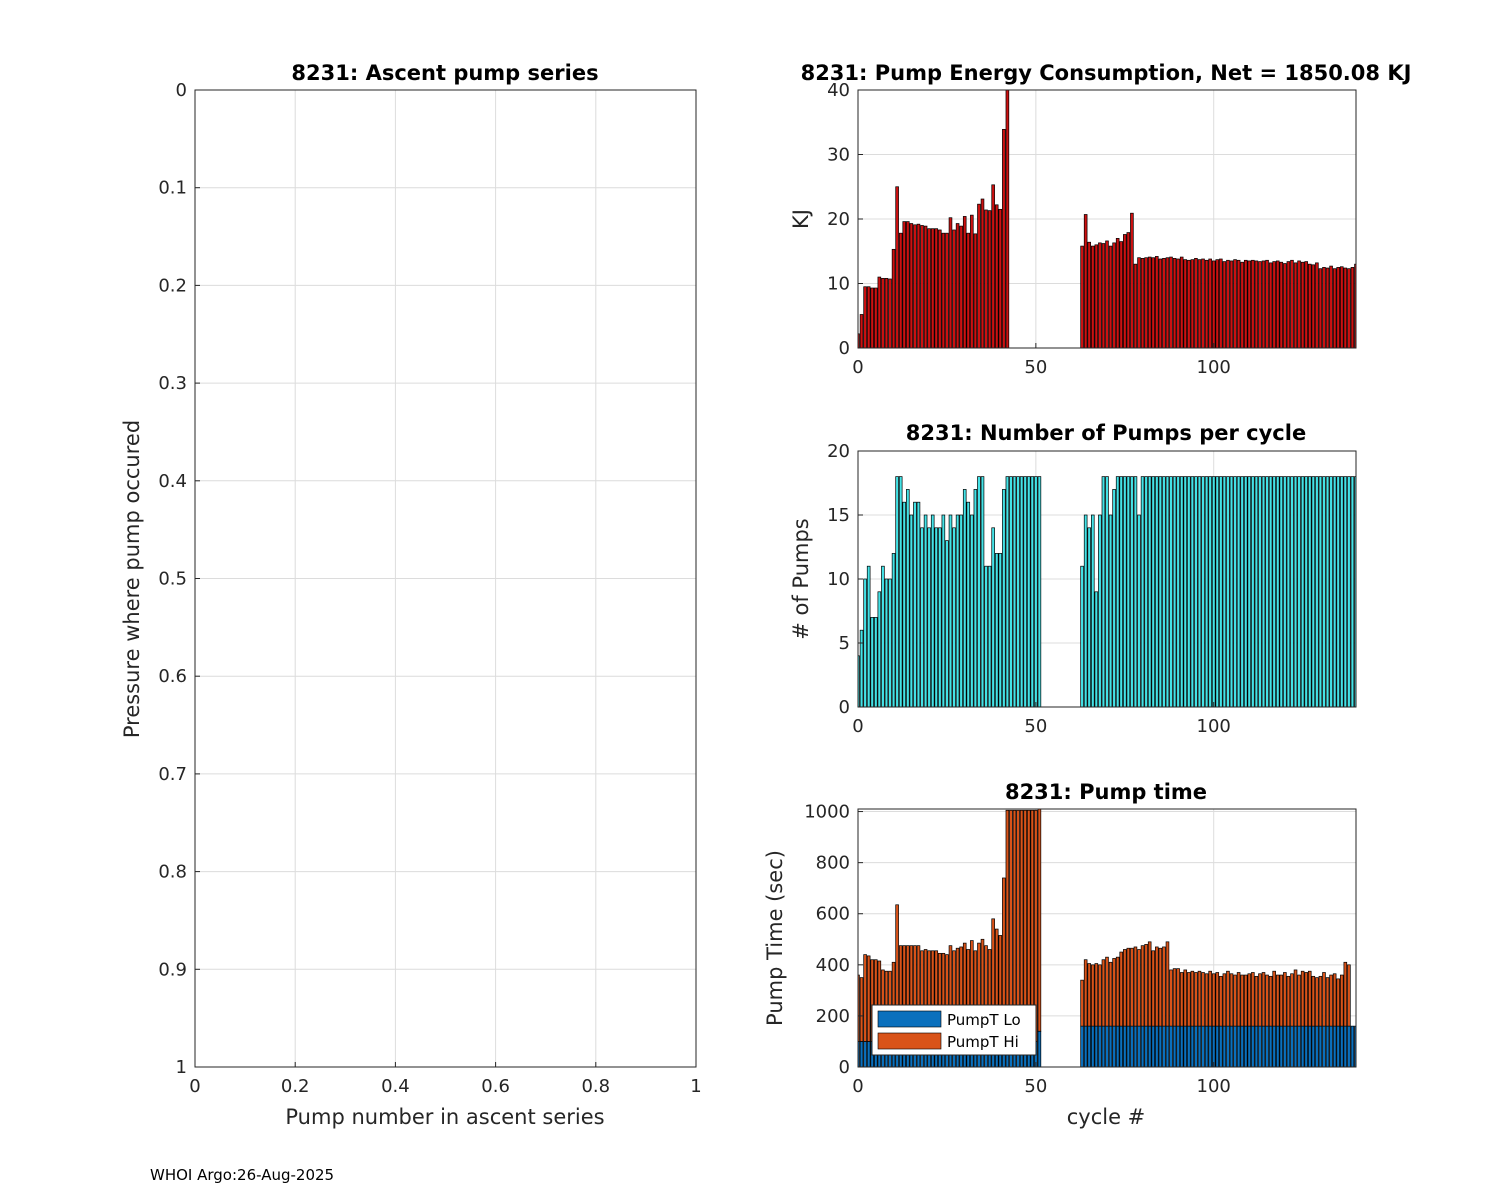  Describe the element at coordinates (1106, 433) in the screenshot. I see `pumps-title: 8231: Number of Pumps per cycle` at that location.